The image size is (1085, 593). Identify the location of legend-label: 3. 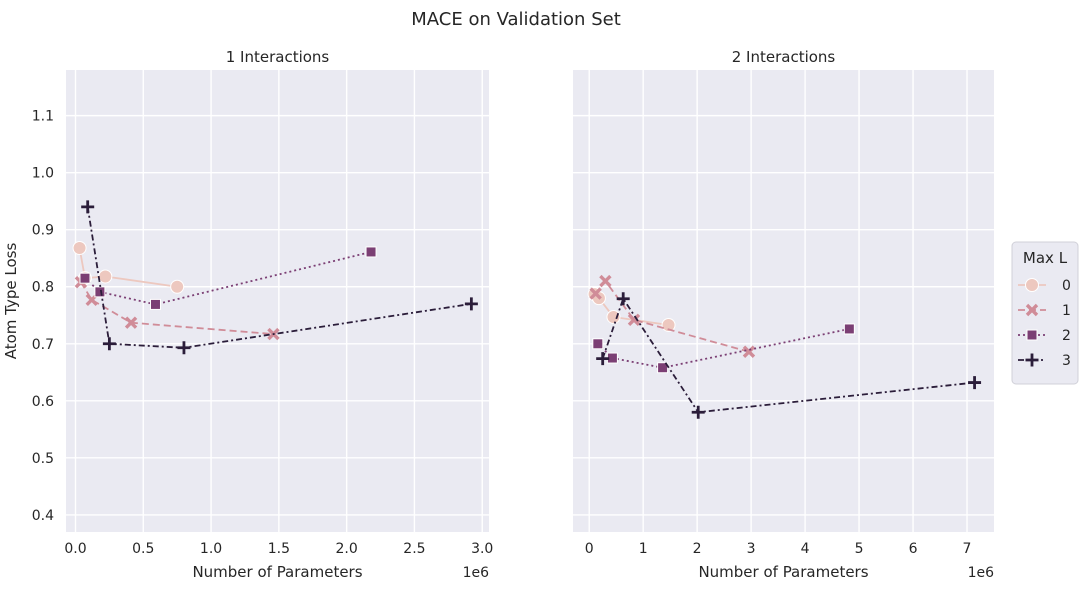
(1066, 361).